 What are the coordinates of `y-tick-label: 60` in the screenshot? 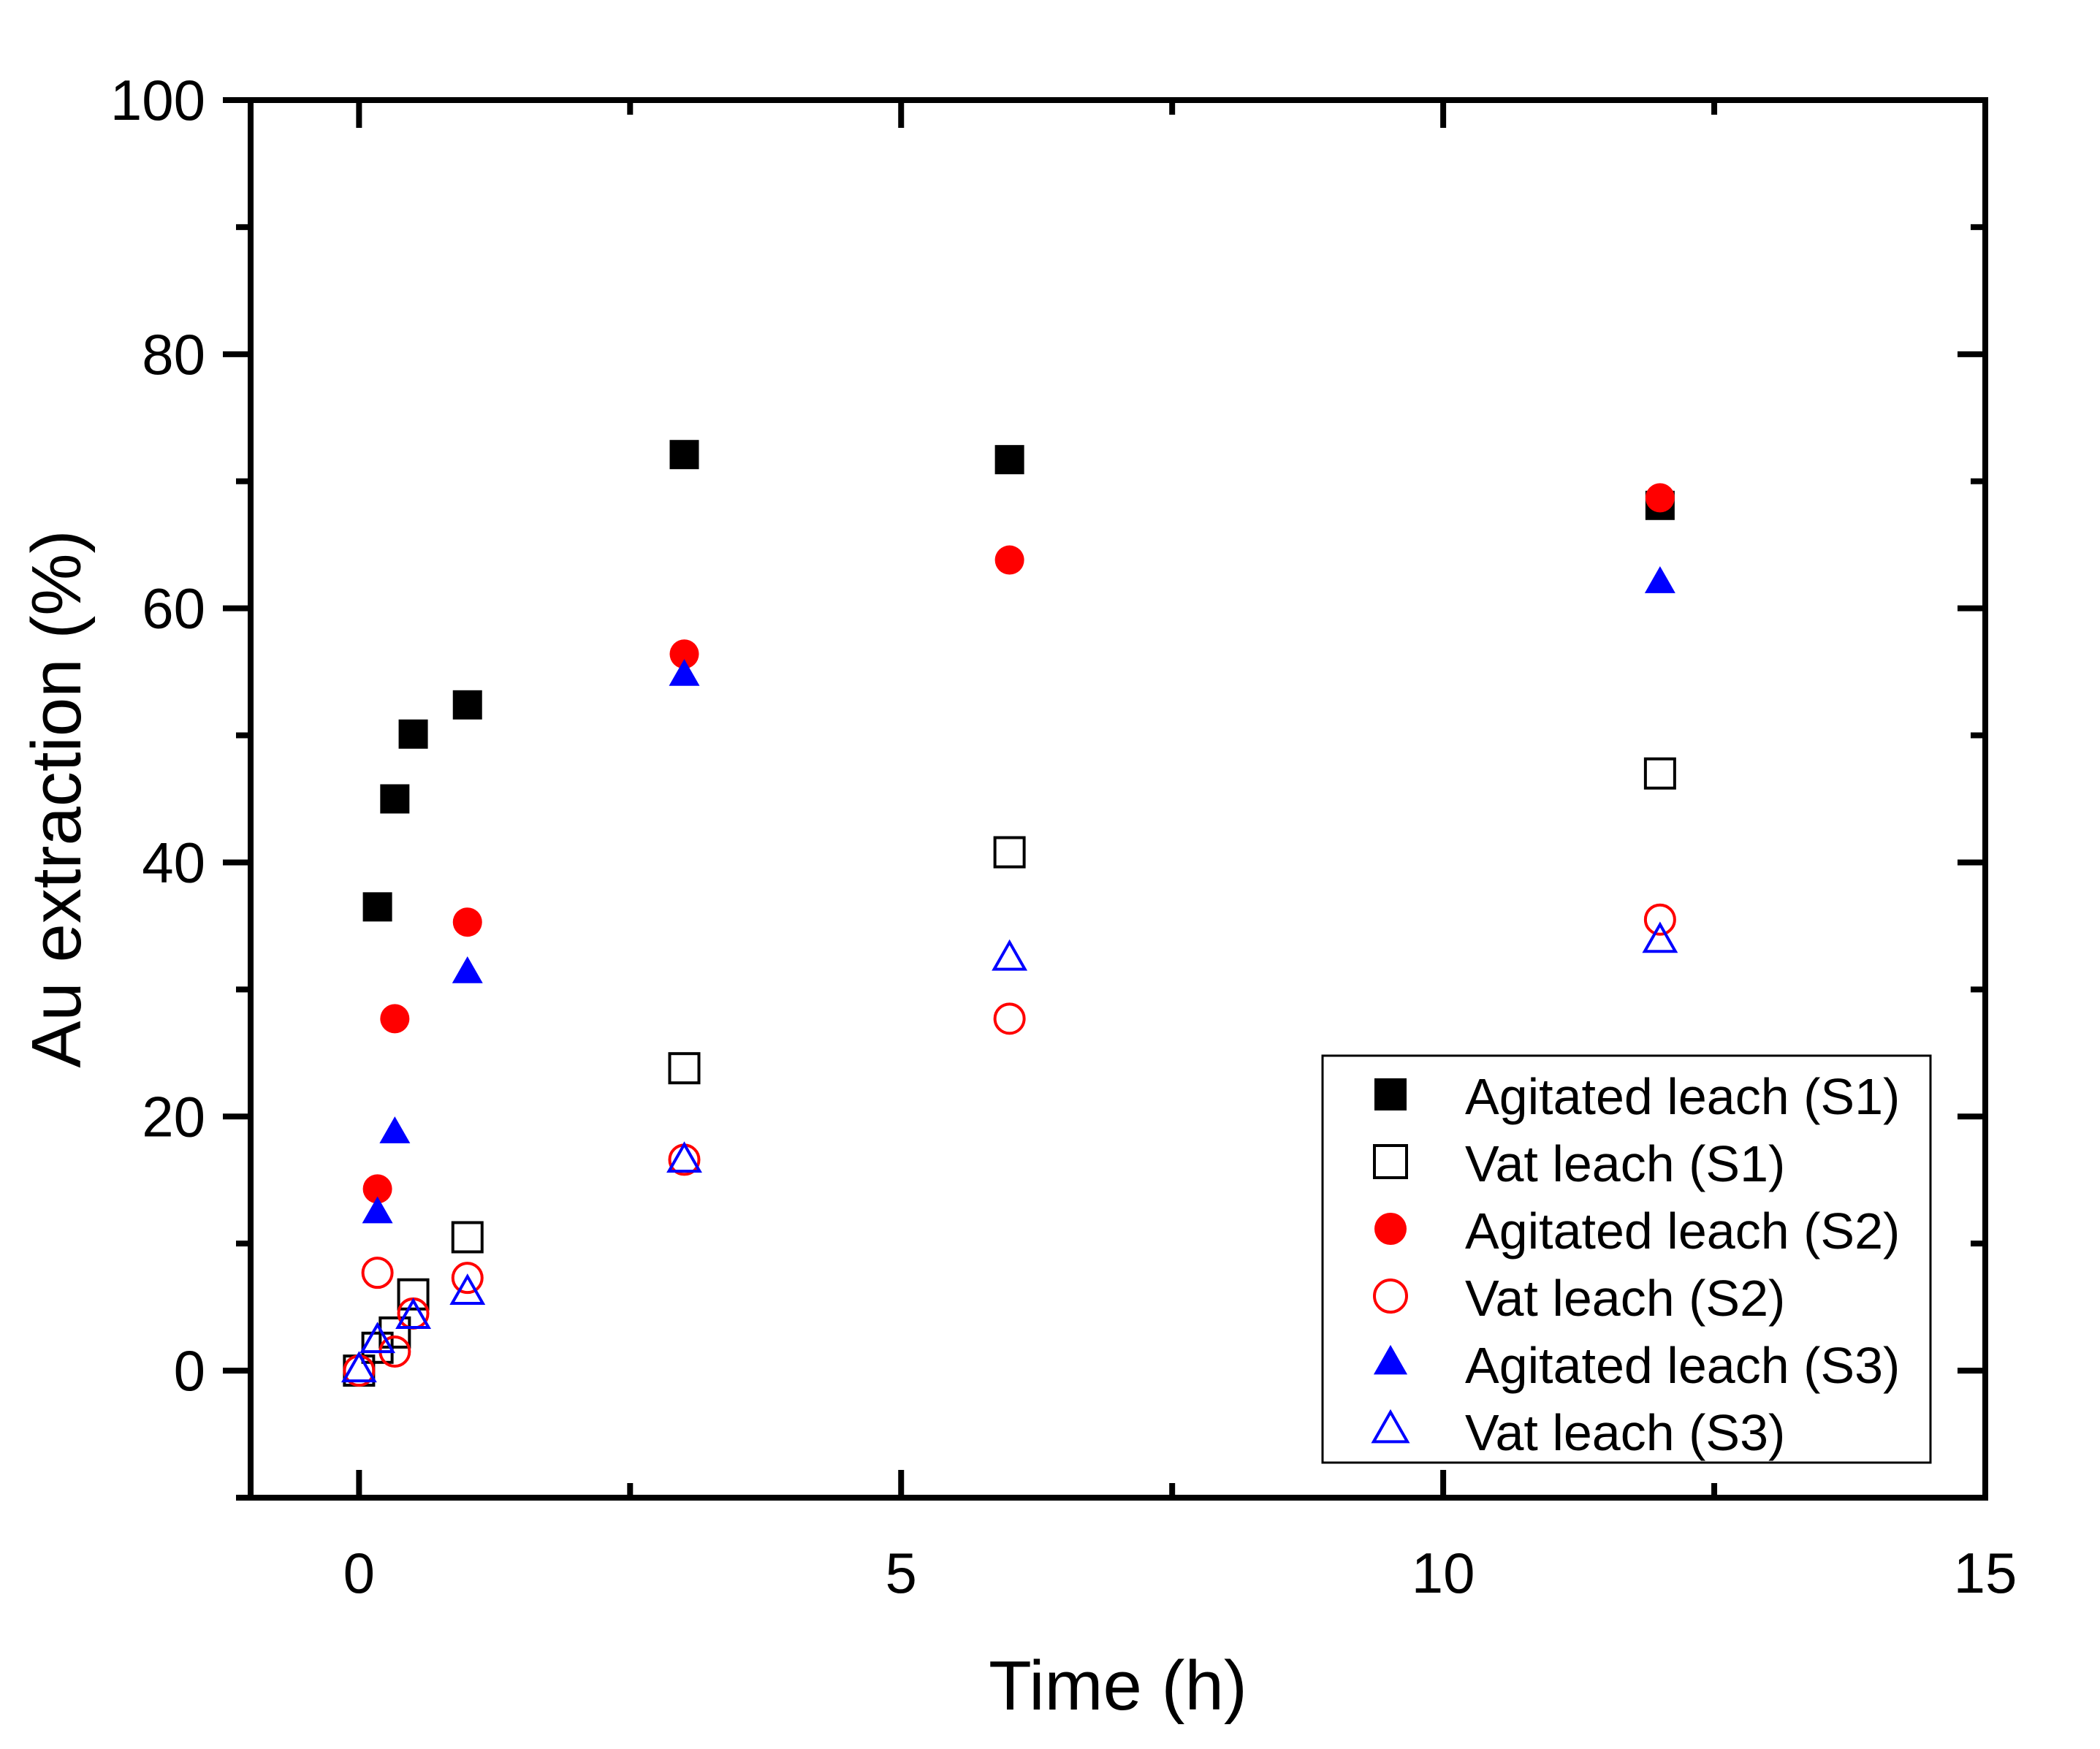 It's located at (174, 608).